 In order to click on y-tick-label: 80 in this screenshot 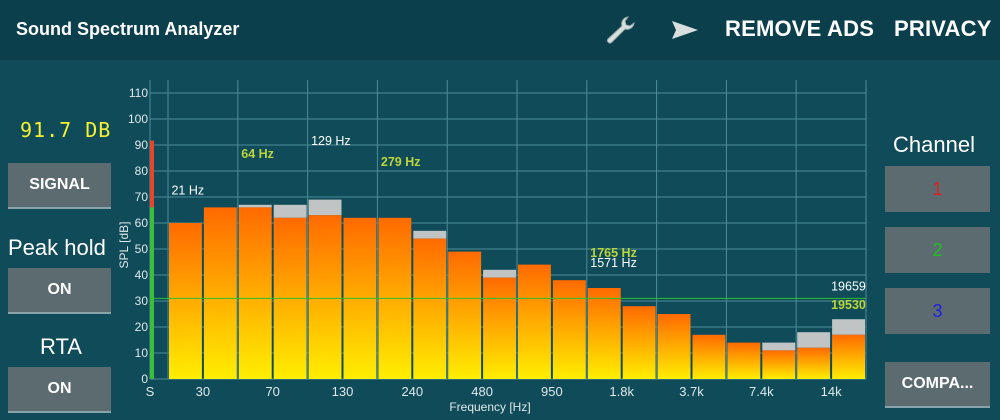, I will do `click(142, 171)`.